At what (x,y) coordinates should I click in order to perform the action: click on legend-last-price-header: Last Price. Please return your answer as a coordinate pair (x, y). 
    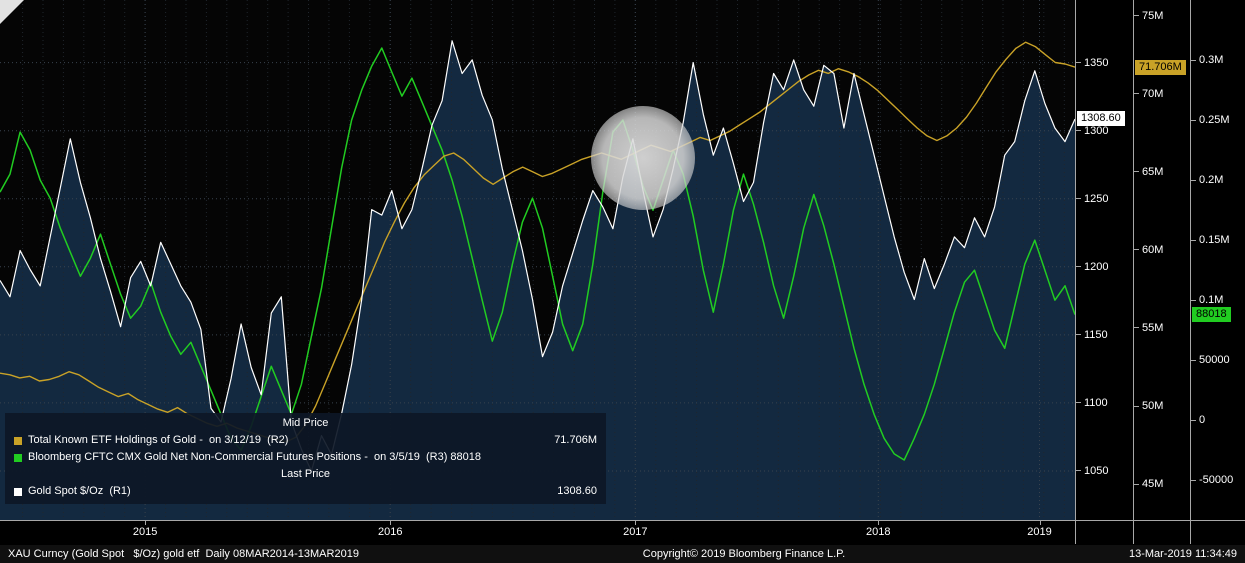
    Looking at the image, I should click on (305, 474).